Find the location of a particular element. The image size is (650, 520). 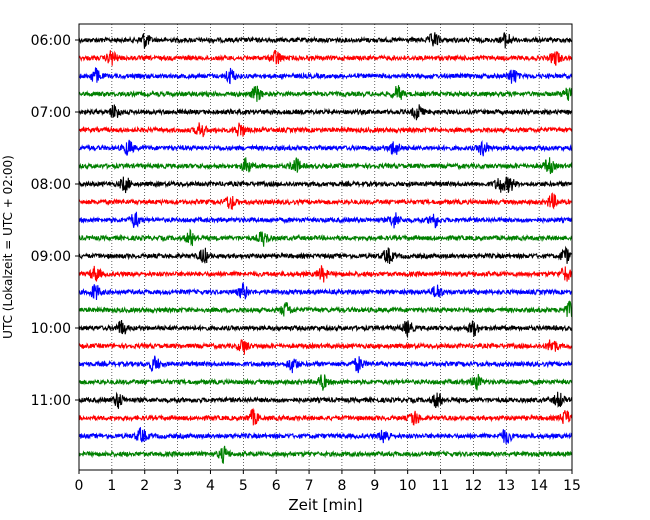

y-axis-ticks: 06:00 07:00 08:00 09:00 10:00 11:00 is located at coordinates (55, 221).